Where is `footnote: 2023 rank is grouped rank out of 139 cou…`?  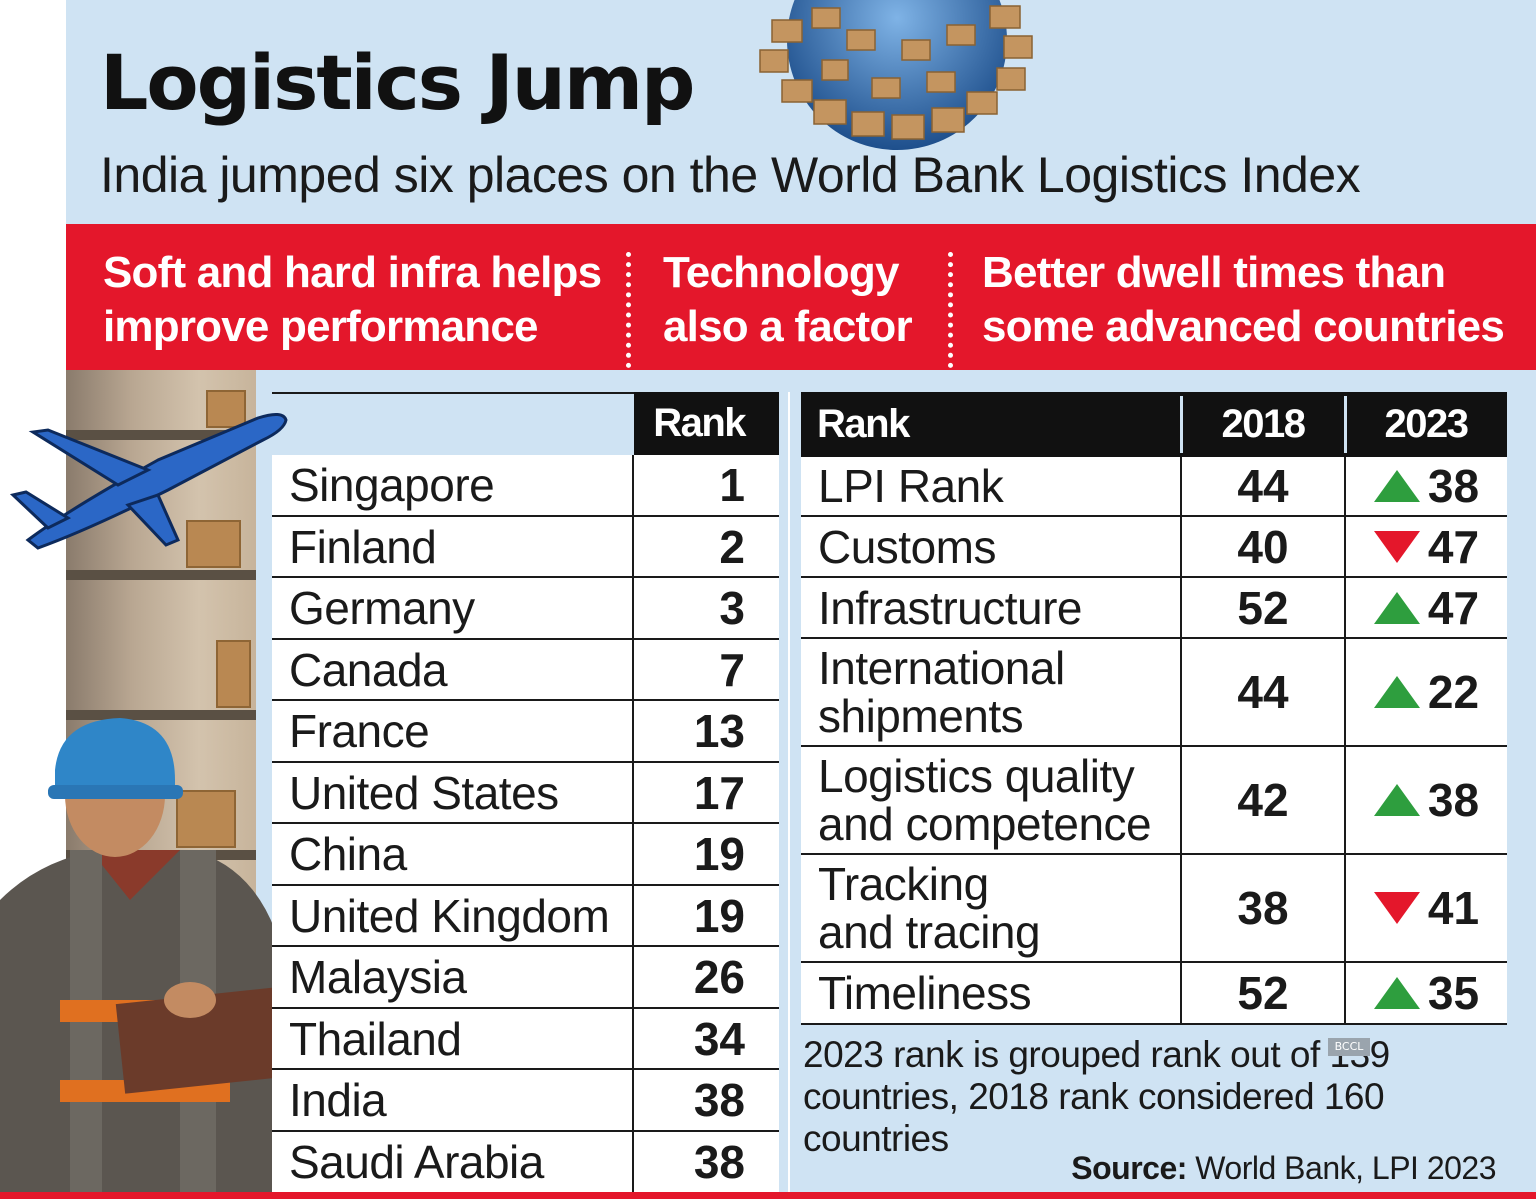
footnote: 2023 rank is grouped rank out of 139 cou… is located at coordinates (1096, 1096).